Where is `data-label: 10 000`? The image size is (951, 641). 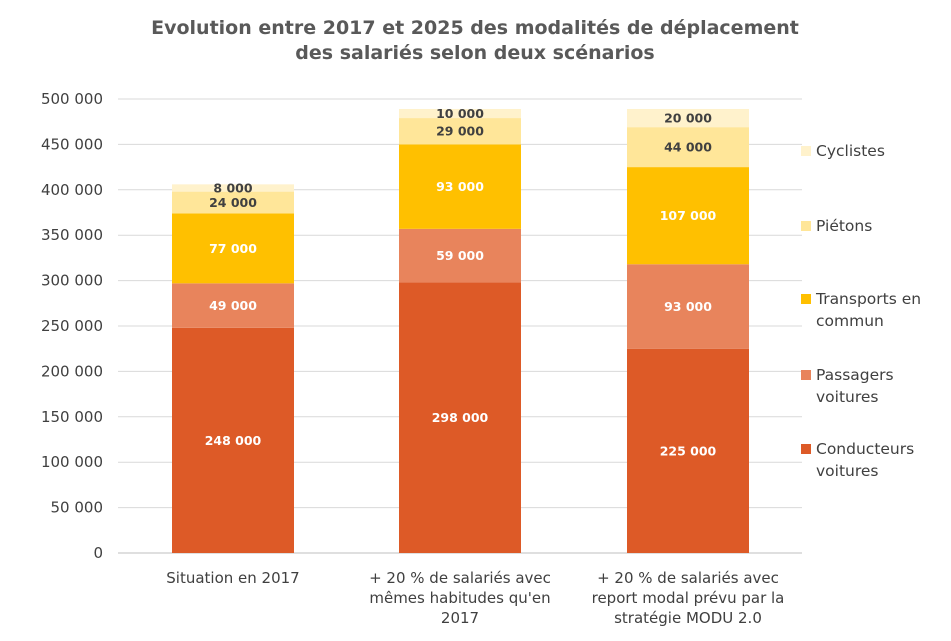 data-label: 10 000 is located at coordinates (460, 113).